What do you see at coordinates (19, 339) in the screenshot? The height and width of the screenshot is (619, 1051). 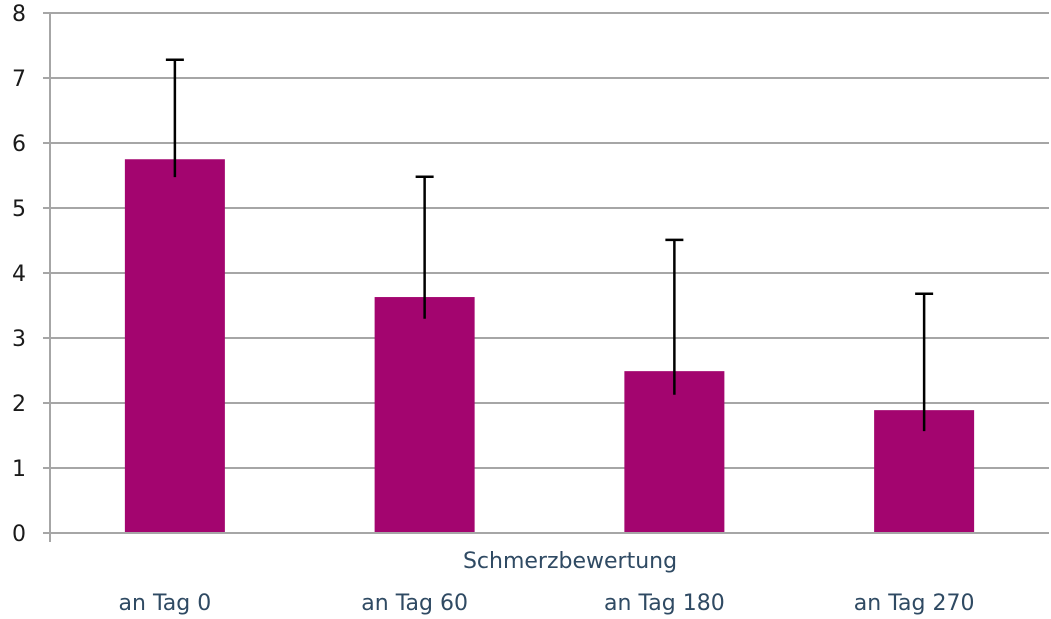 I see `y-tick-label: 3` at bounding box center [19, 339].